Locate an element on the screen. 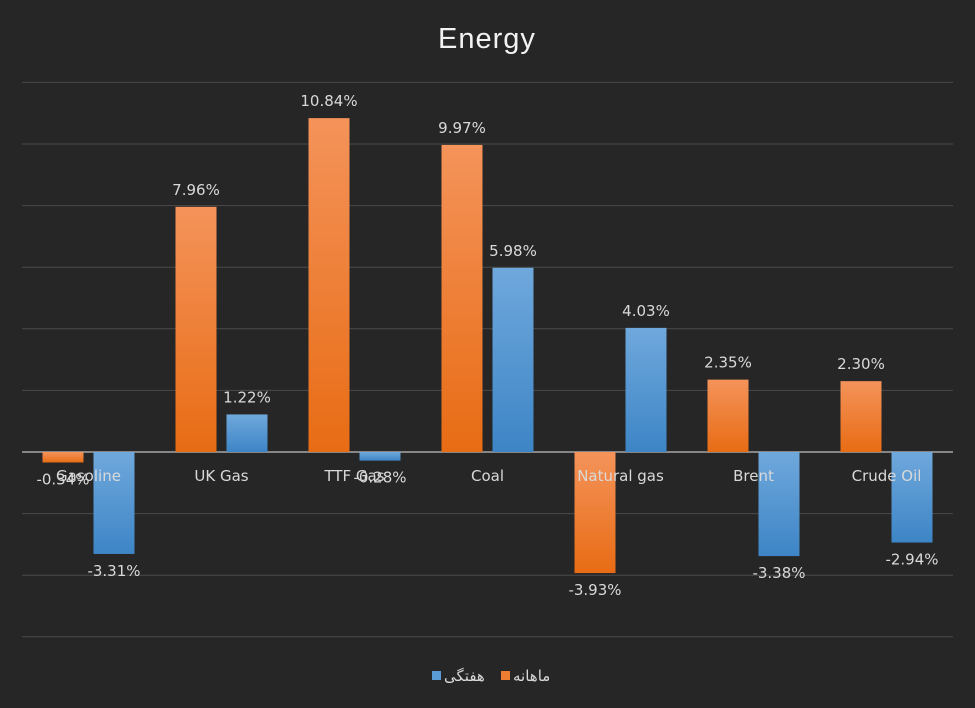 This screenshot has width=975, height=708. legend-label-monthly: ماهانه is located at coordinates (531, 676).